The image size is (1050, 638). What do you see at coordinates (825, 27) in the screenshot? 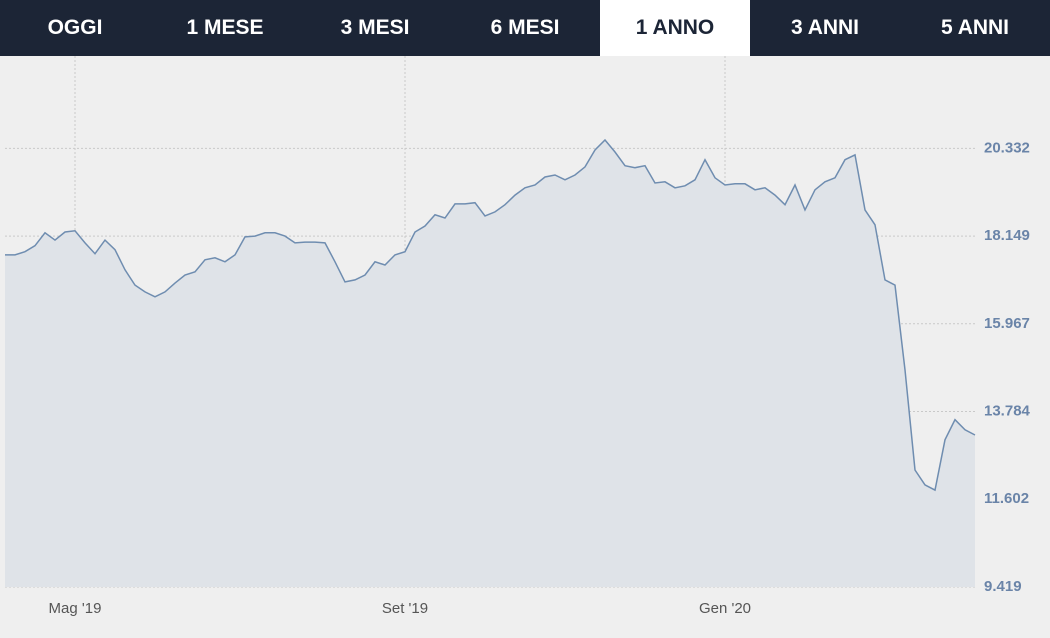
I see `tab: 3 ANNI` at bounding box center [825, 27].